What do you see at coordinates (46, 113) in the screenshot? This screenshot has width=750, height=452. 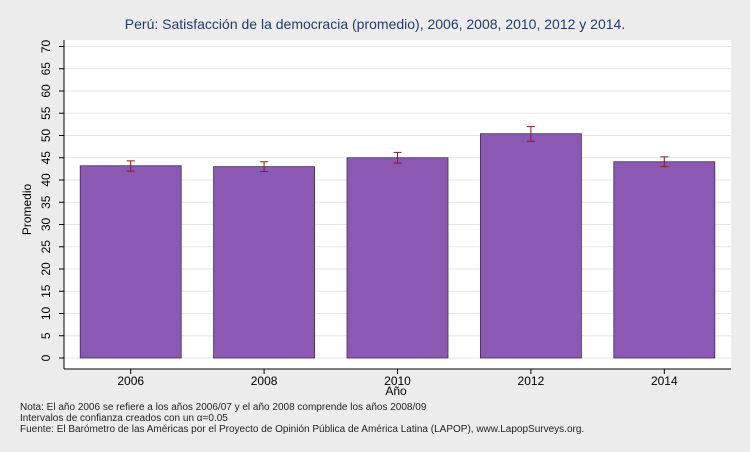 I see `y-tick-label: 55` at bounding box center [46, 113].